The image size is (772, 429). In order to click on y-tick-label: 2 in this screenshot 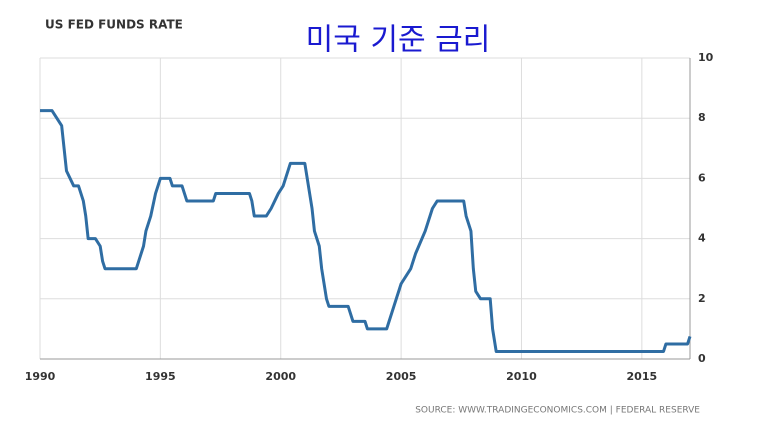, I will do `click(702, 298)`.